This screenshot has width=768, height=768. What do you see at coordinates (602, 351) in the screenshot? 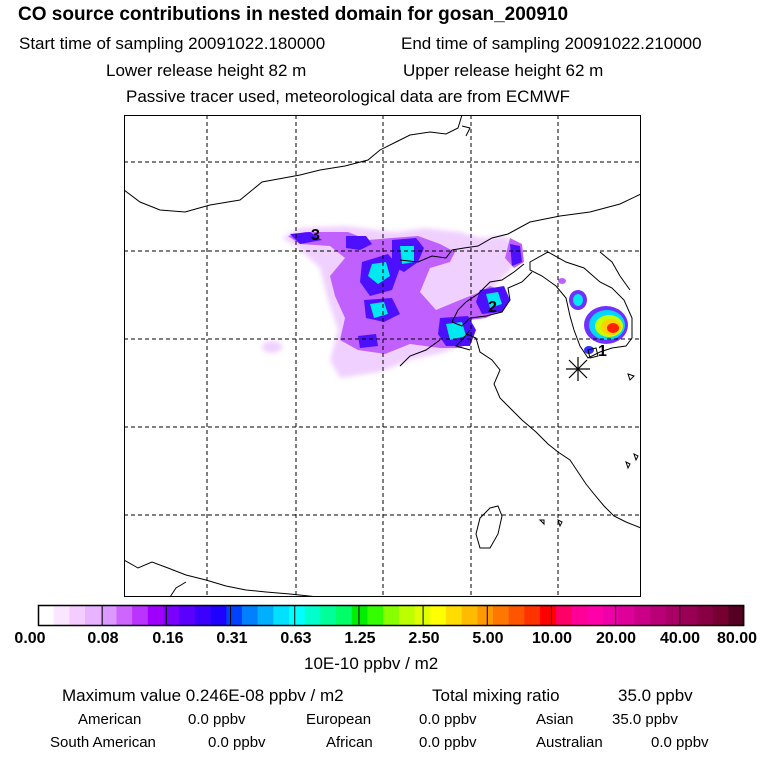
I see `marker-1: 1` at bounding box center [602, 351].